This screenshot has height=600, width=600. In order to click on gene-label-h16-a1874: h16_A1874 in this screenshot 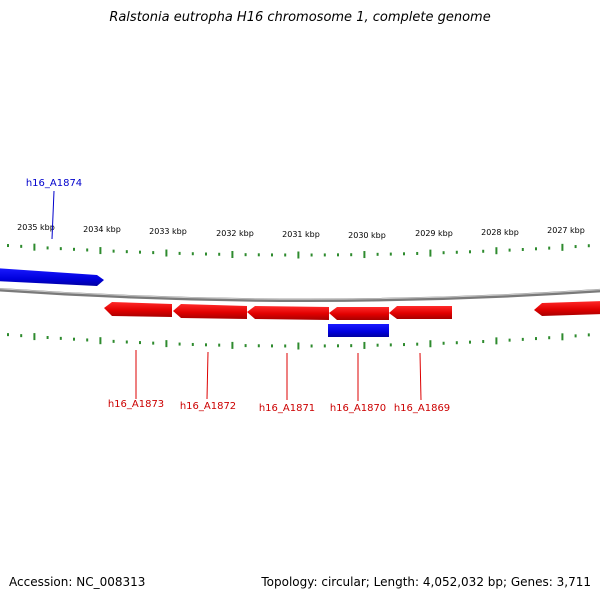, I will do `click(54, 183)`.